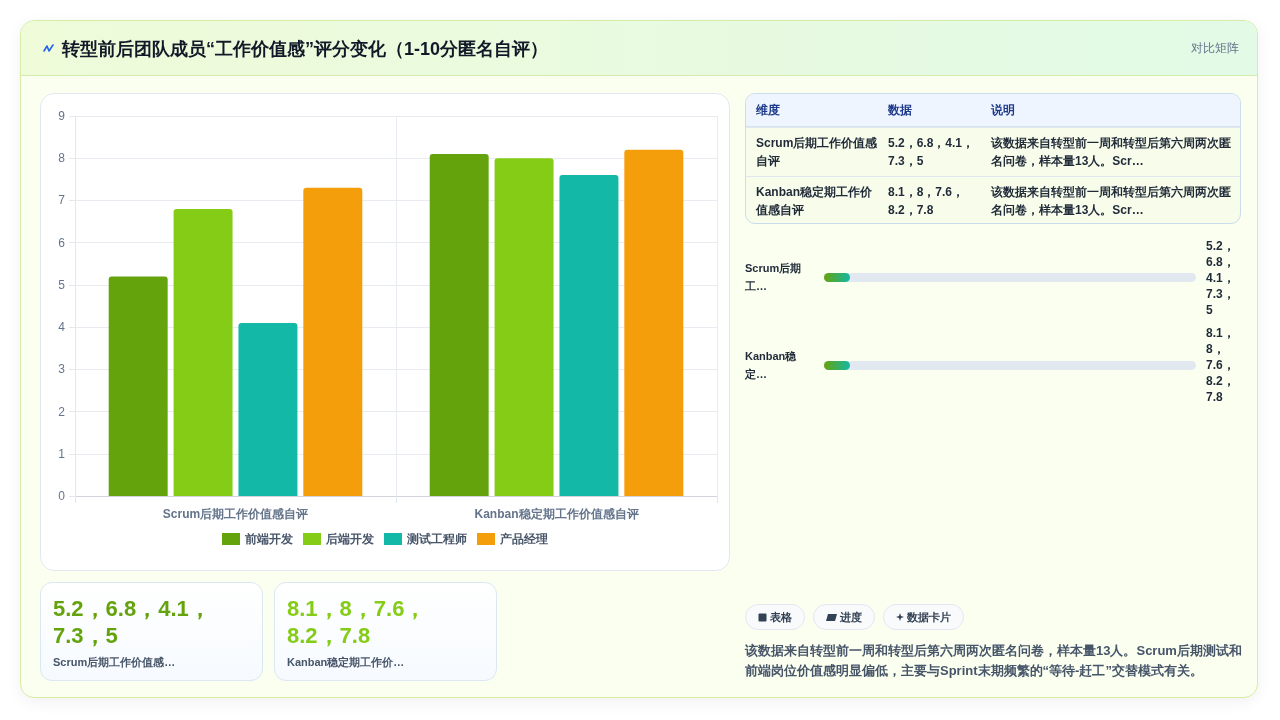 Image resolution: width=1280 pixels, height=720 pixels. What do you see at coordinates (62, 369) in the screenshot?
I see `y-tick-label: 3` at bounding box center [62, 369].